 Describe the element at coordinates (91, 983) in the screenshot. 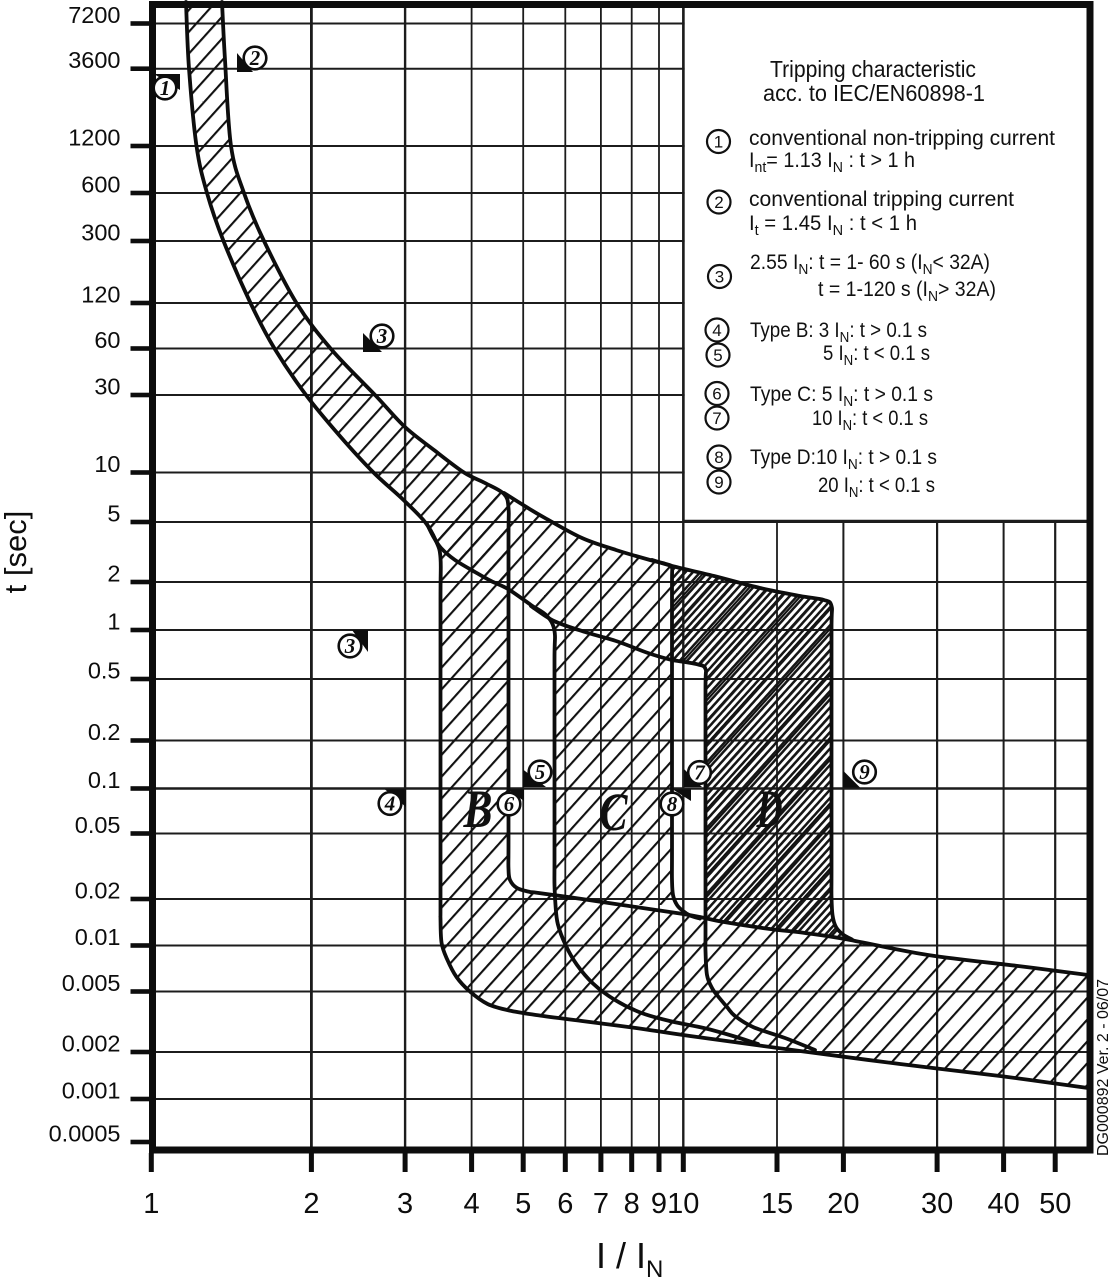

I see `svg-text: 0.005` at that location.